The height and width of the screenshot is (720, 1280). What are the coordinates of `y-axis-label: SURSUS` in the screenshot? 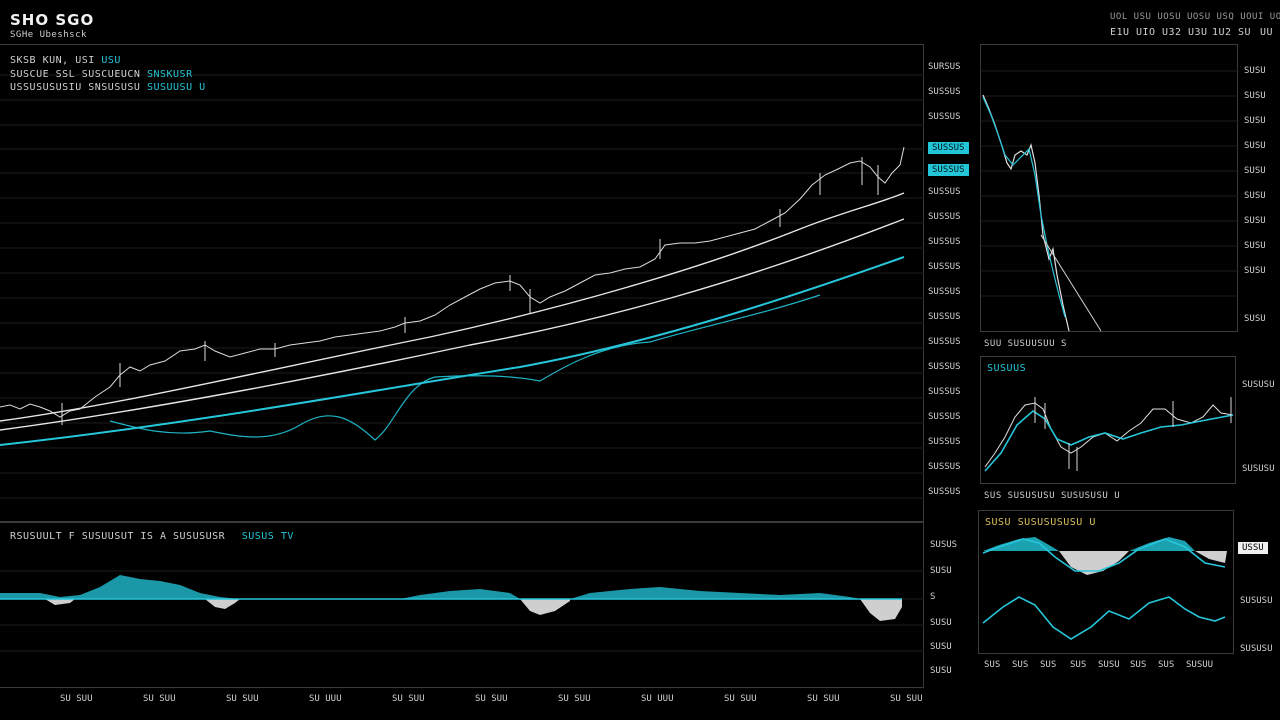 It's located at (944, 67).